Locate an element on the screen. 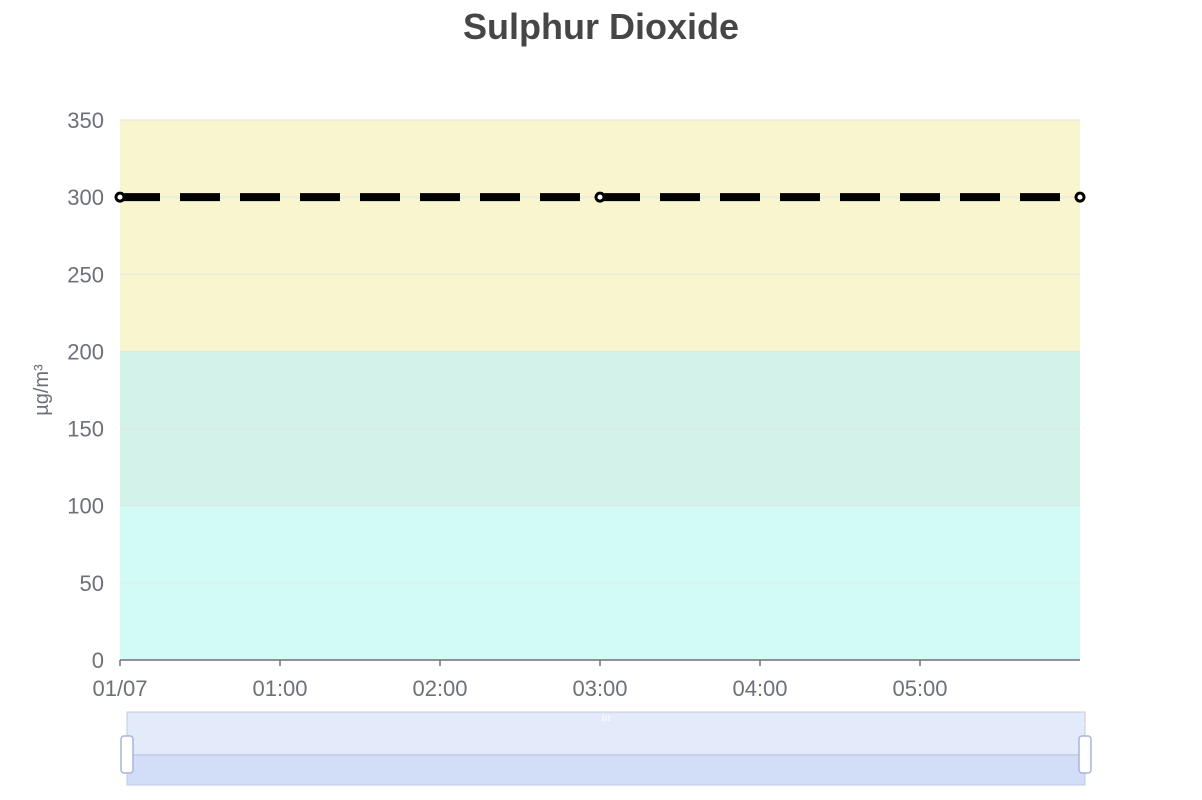 This screenshot has width=1202, height=800. y-tick-label: 50 is located at coordinates (92, 583).